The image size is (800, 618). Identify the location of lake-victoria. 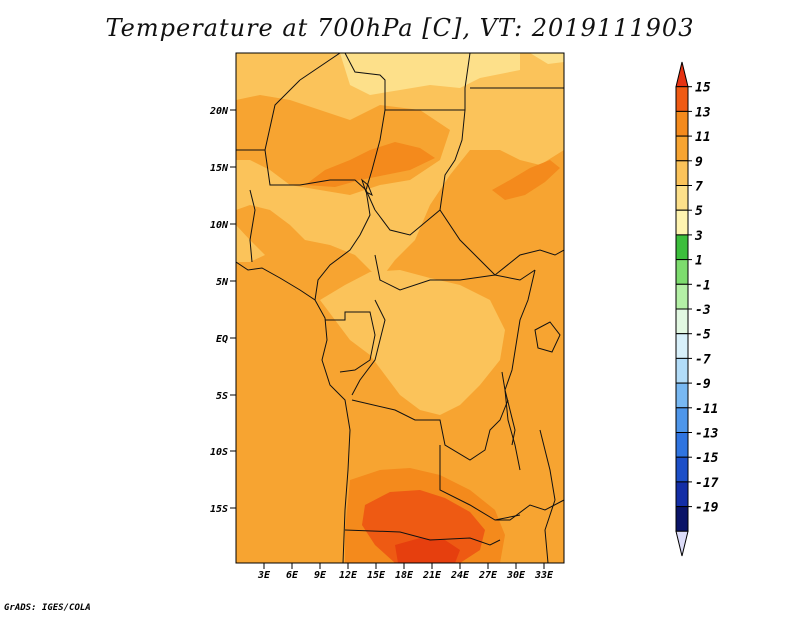
(547, 337).